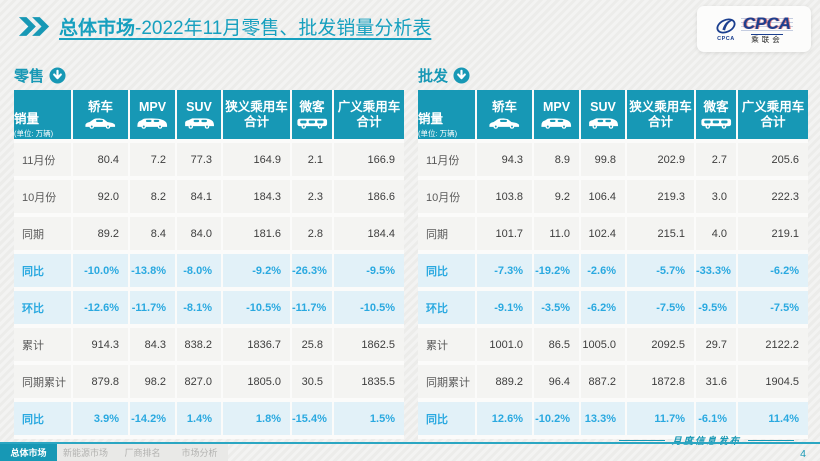 This screenshot has height=461, width=820. Describe the element at coordinates (153, 345) in the screenshot. I see `data-cell: 84.3` at that location.